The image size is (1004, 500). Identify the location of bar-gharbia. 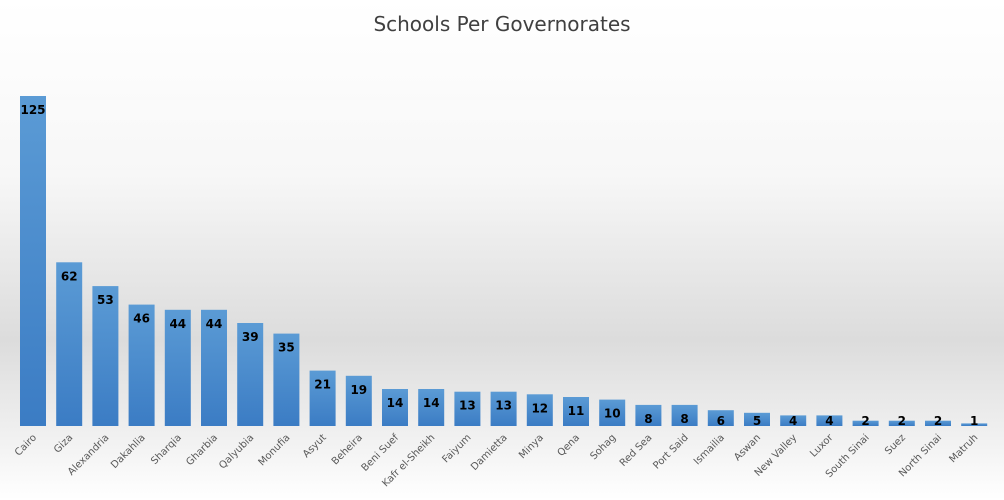
(214, 367).